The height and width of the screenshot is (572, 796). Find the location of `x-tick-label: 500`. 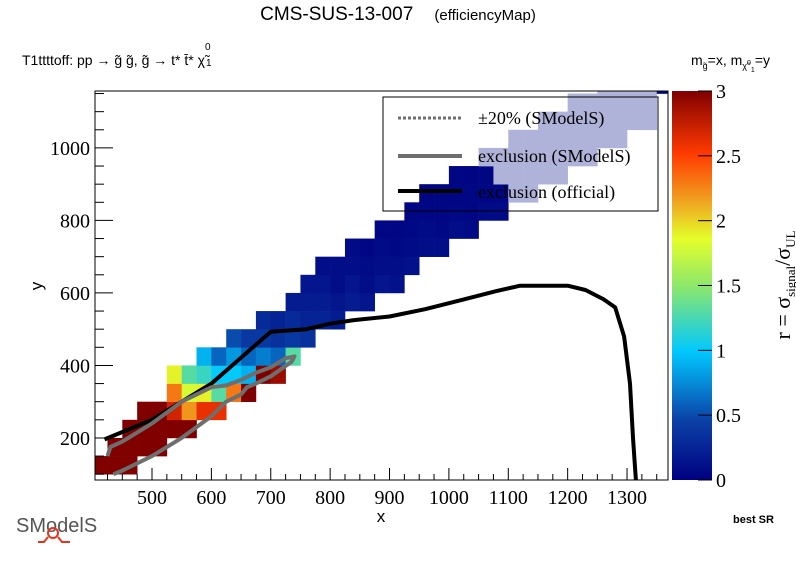

x-tick-label: 500 is located at coordinates (152, 498).